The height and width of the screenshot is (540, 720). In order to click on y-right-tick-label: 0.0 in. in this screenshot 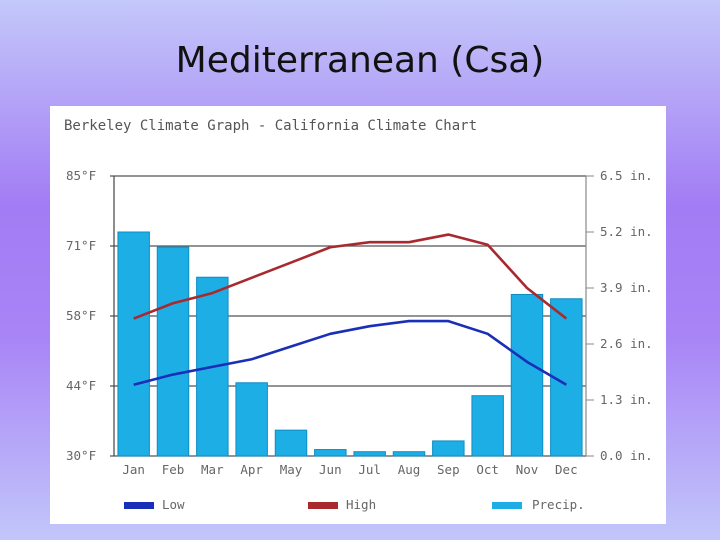, I will do `click(626, 455)`.